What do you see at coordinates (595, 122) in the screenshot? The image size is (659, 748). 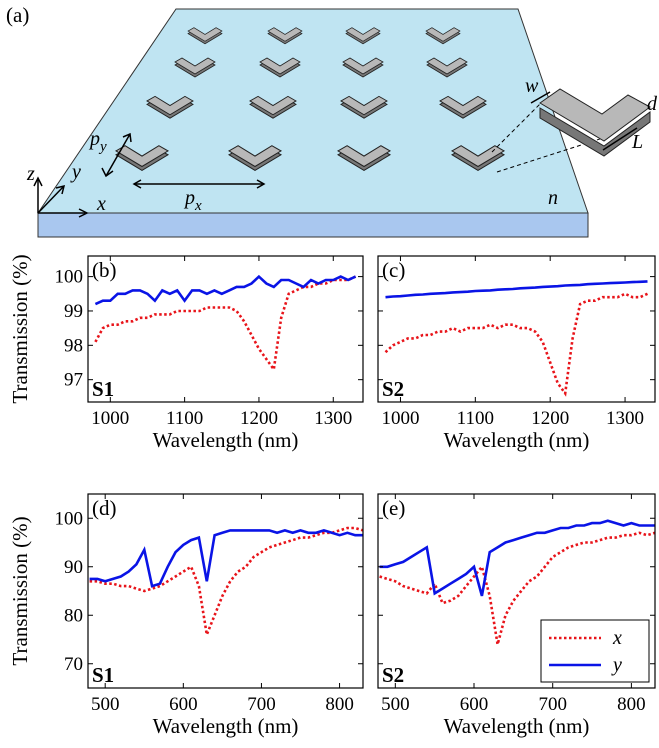 I see `antenna-zoom` at bounding box center [595, 122].